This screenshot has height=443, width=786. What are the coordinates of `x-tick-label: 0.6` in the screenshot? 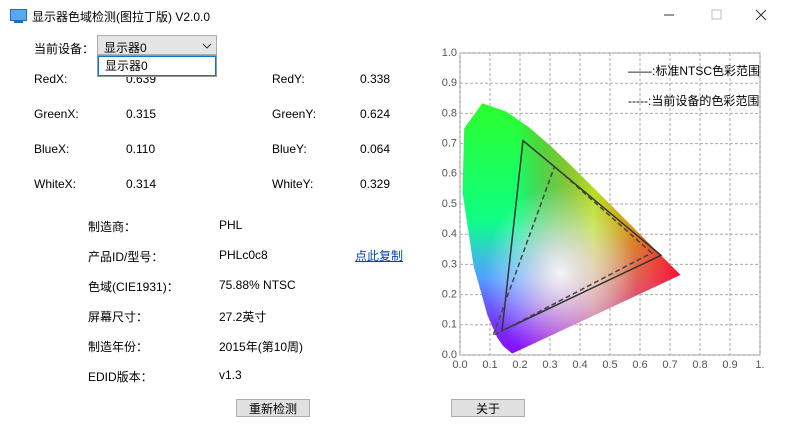 It's located at (639, 365).